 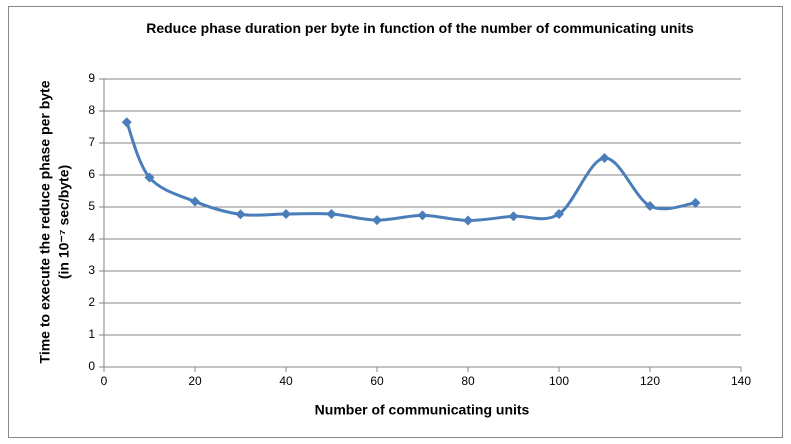 What do you see at coordinates (91, 302) in the screenshot?
I see `y-tick-label: 2` at bounding box center [91, 302].